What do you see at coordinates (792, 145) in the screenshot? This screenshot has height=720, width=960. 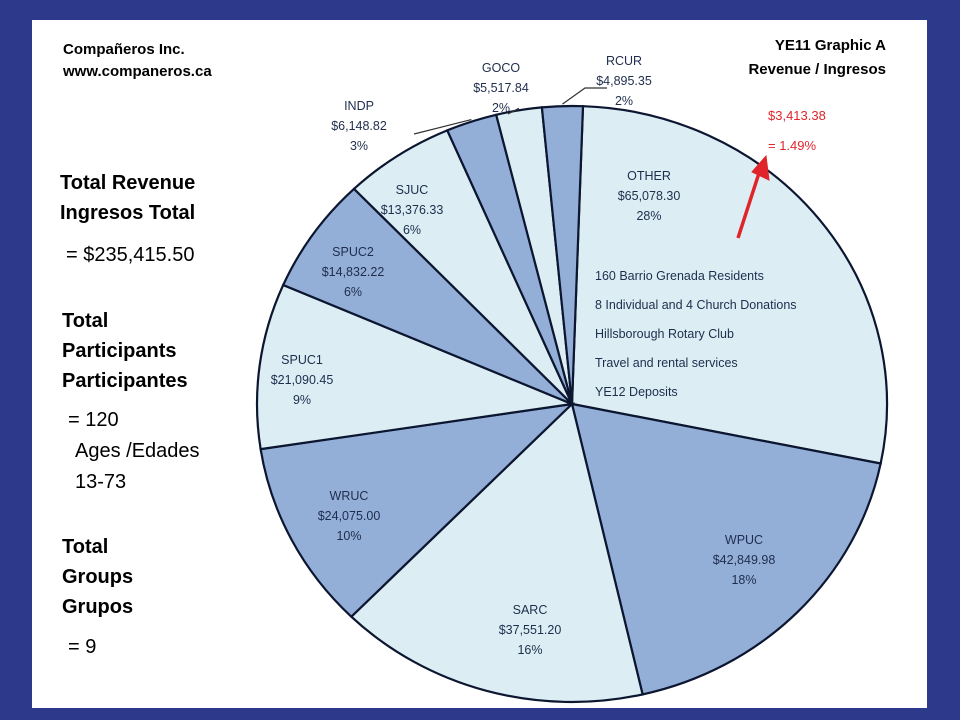 I see `callout-percent: = 1.49%` at bounding box center [792, 145].